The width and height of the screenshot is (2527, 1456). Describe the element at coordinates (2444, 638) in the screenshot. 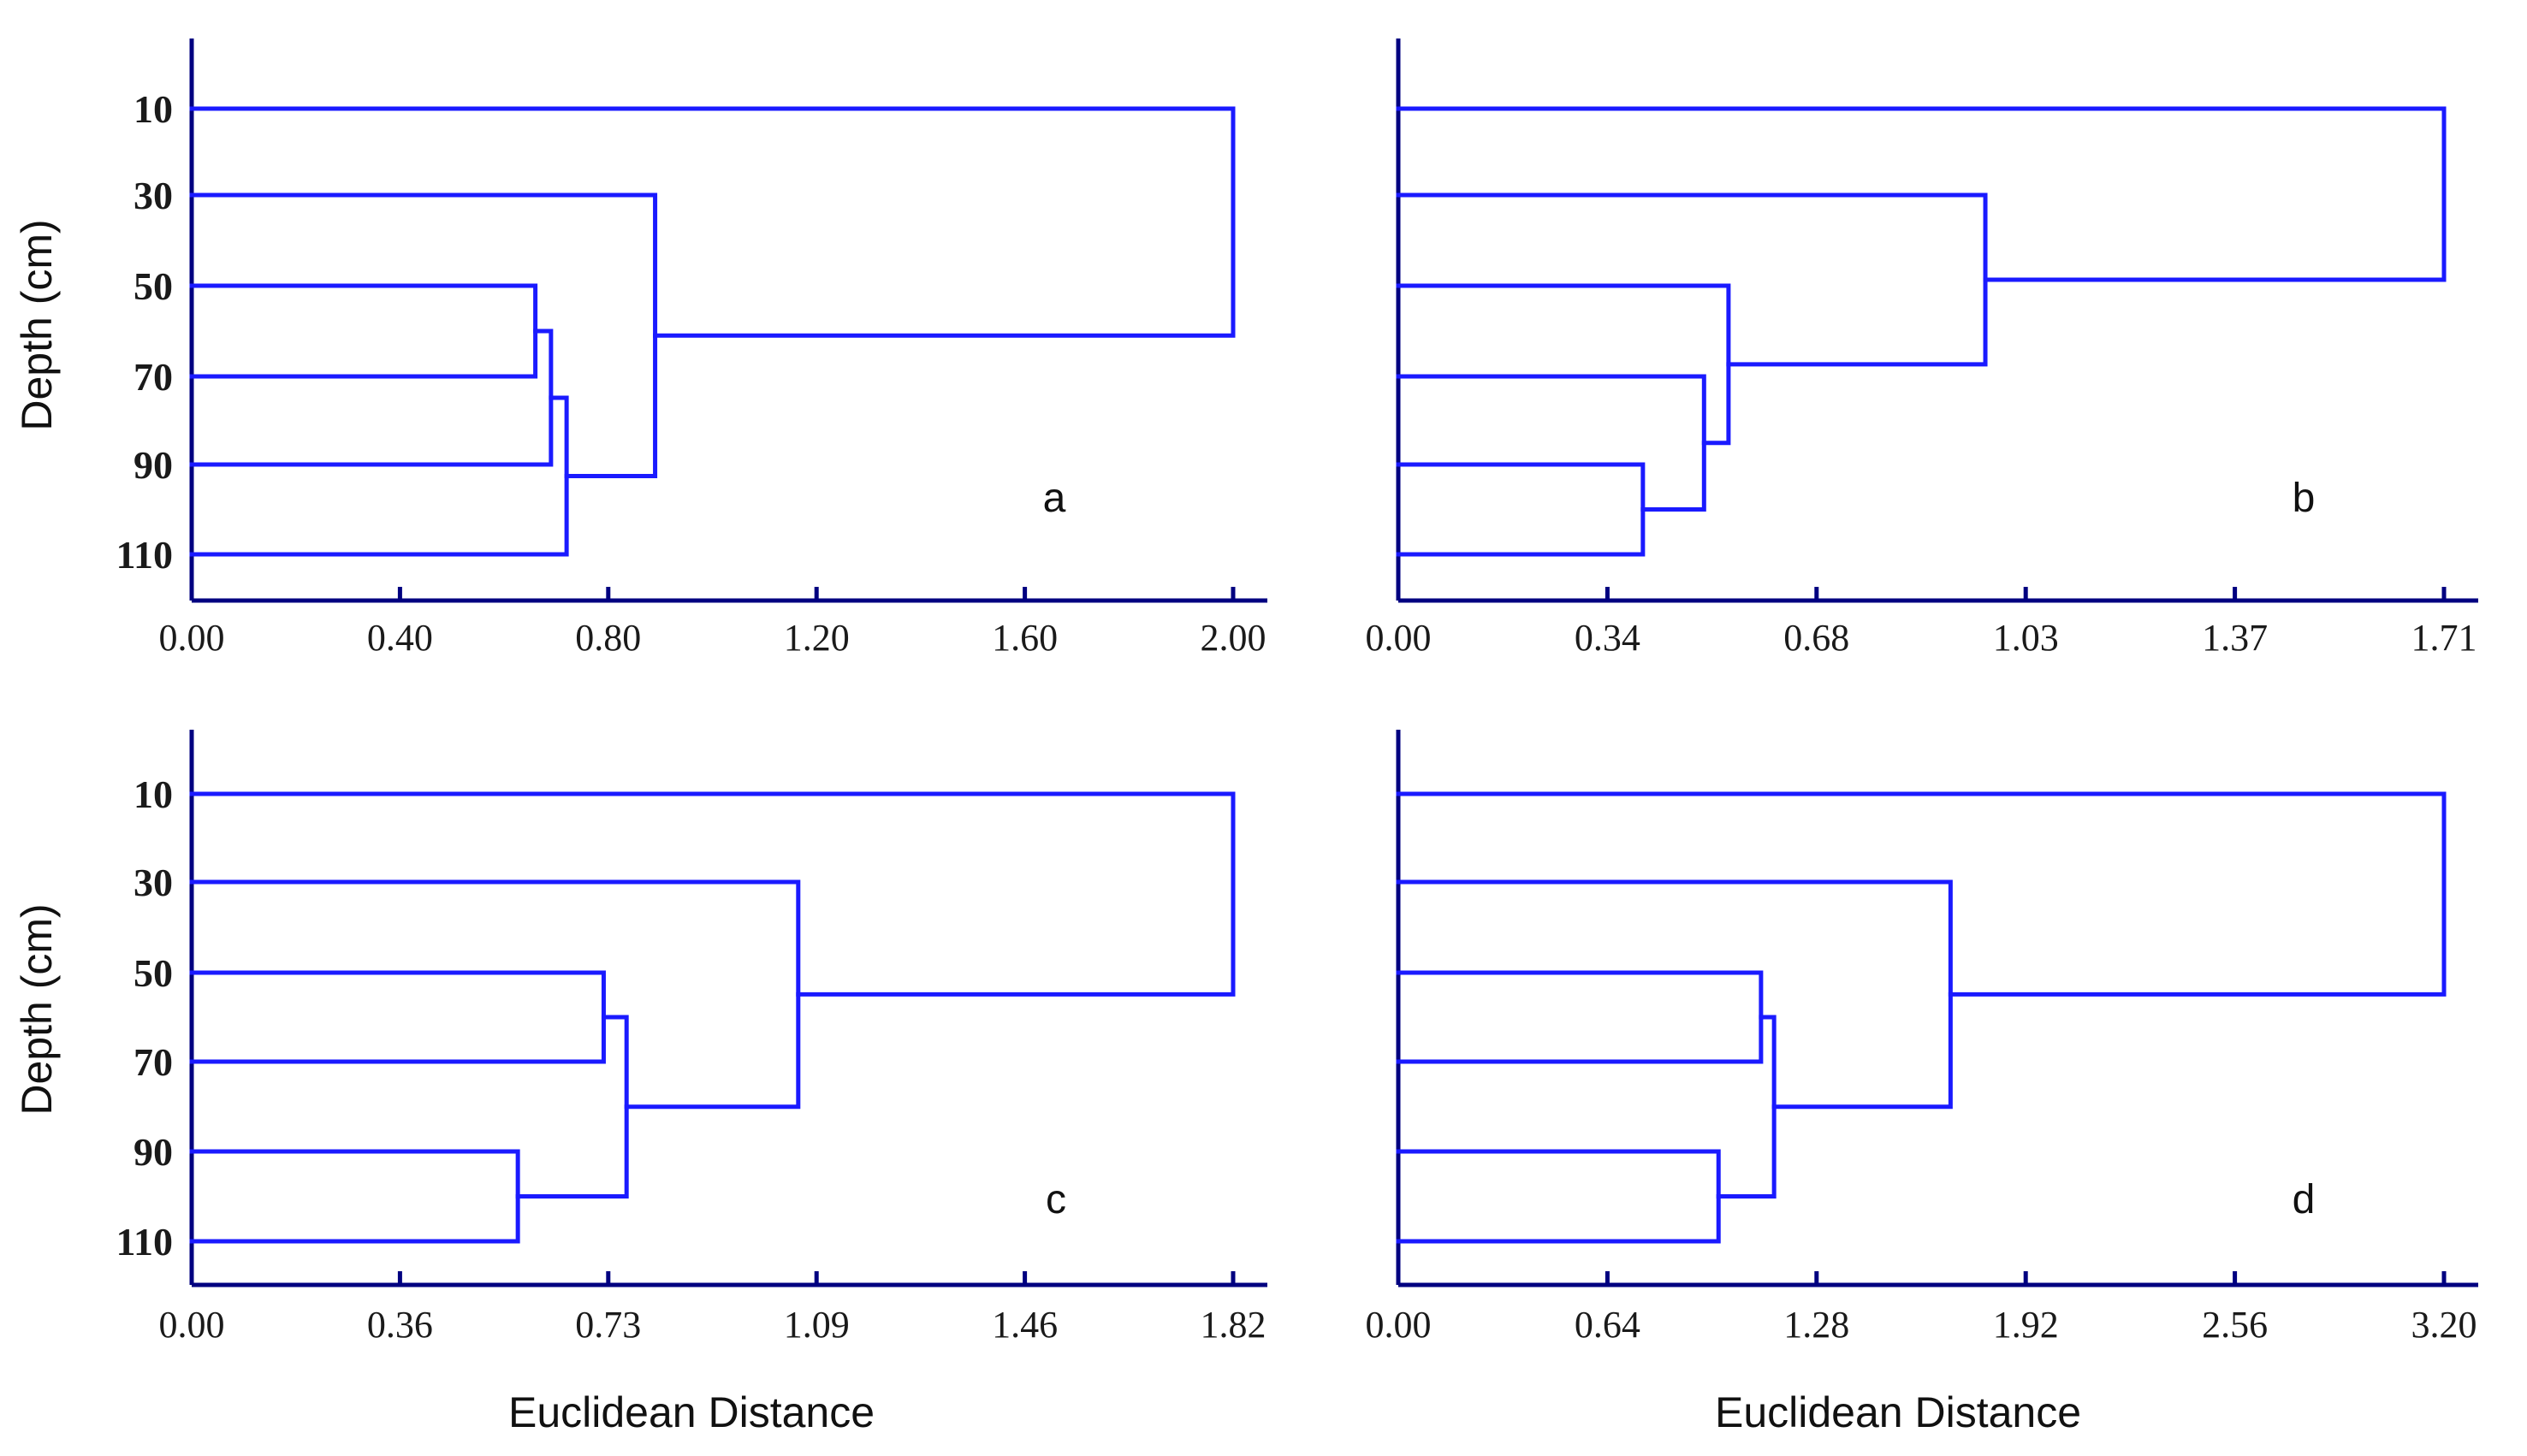

I see `x-tick-label: 1.71` at that location.